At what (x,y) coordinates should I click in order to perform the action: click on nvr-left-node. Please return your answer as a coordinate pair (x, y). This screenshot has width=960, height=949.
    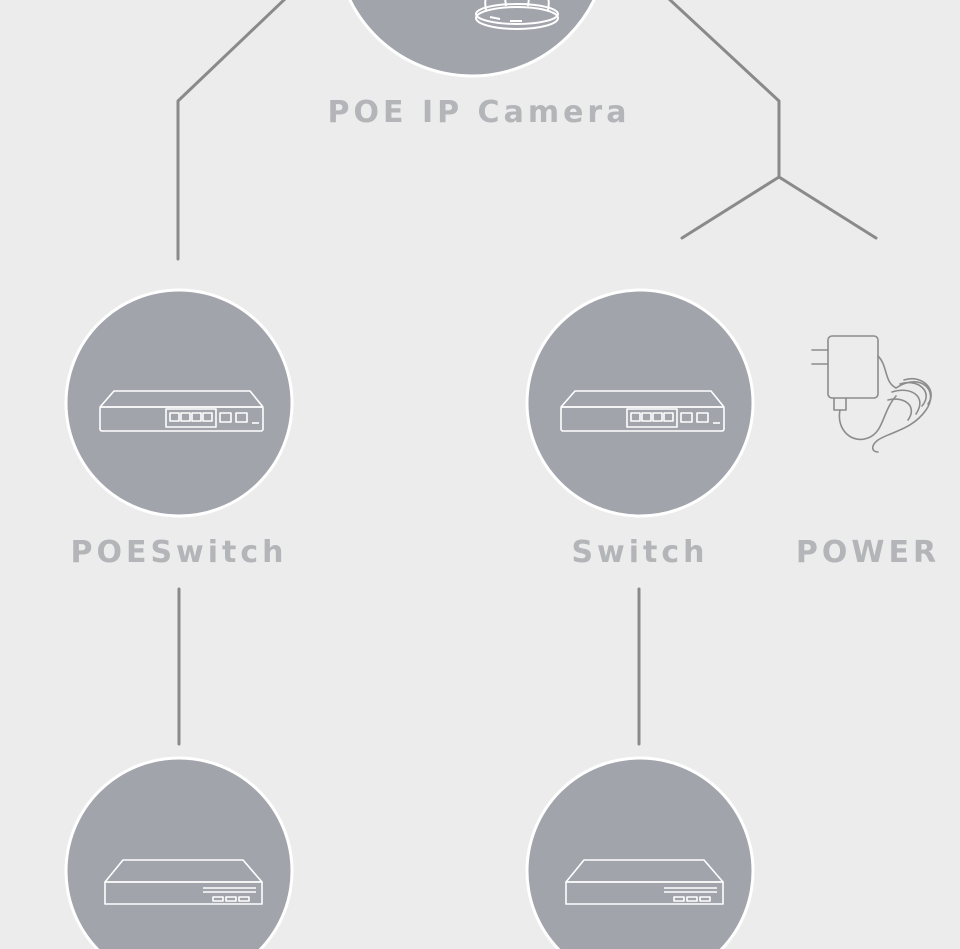
    Looking at the image, I should click on (179, 852).